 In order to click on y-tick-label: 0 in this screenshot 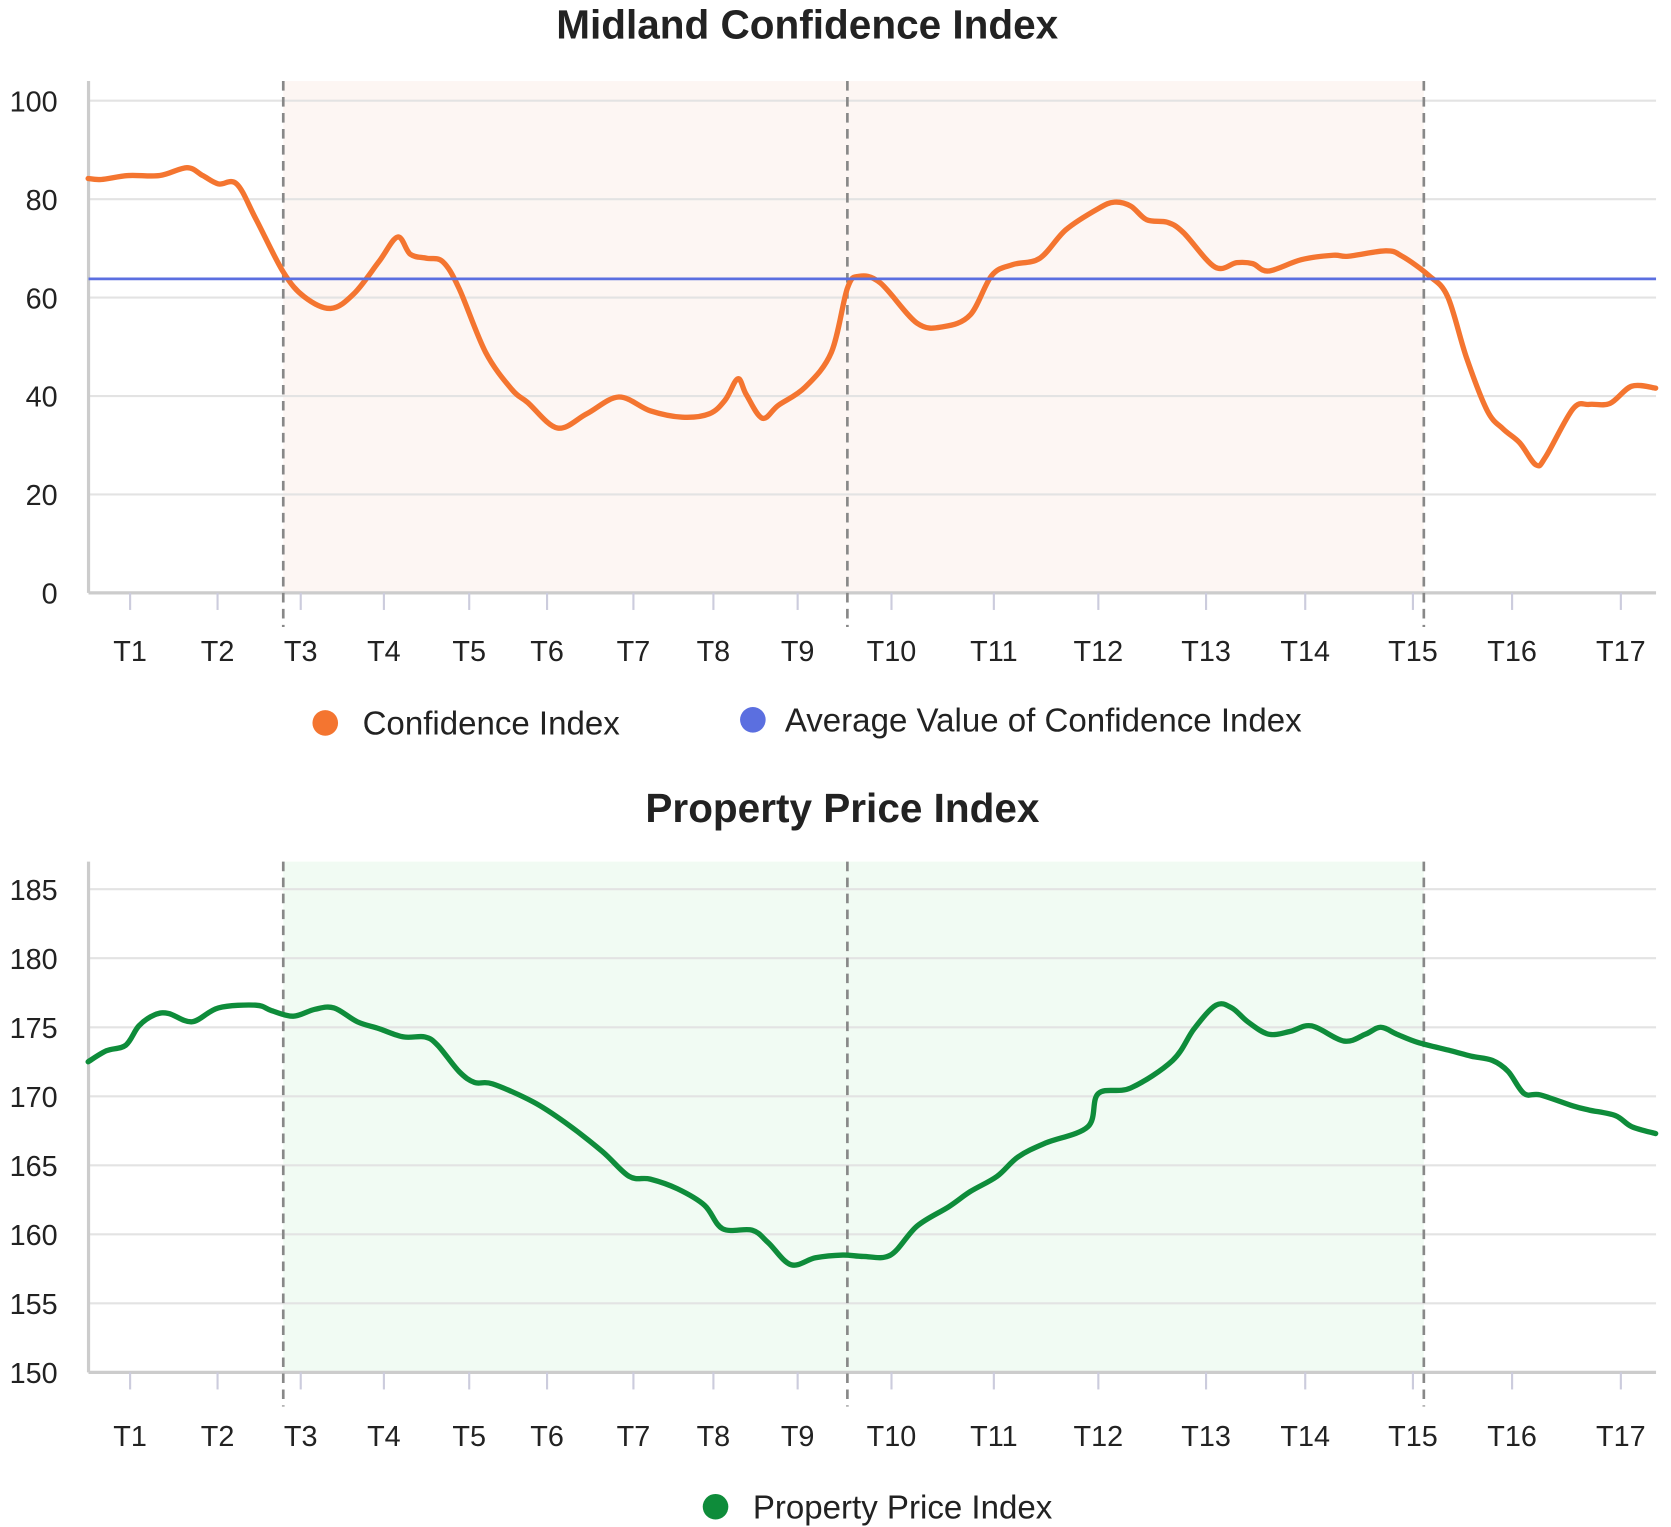, I will do `click(50, 595)`.